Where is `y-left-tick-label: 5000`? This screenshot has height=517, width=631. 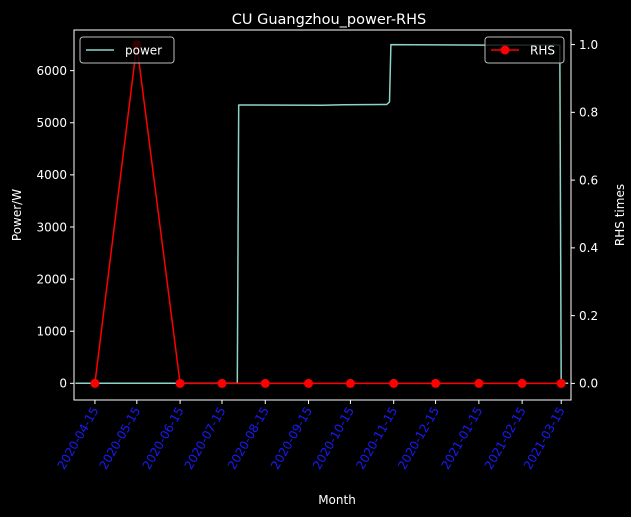
y-left-tick-label: 5000 is located at coordinates (51, 123).